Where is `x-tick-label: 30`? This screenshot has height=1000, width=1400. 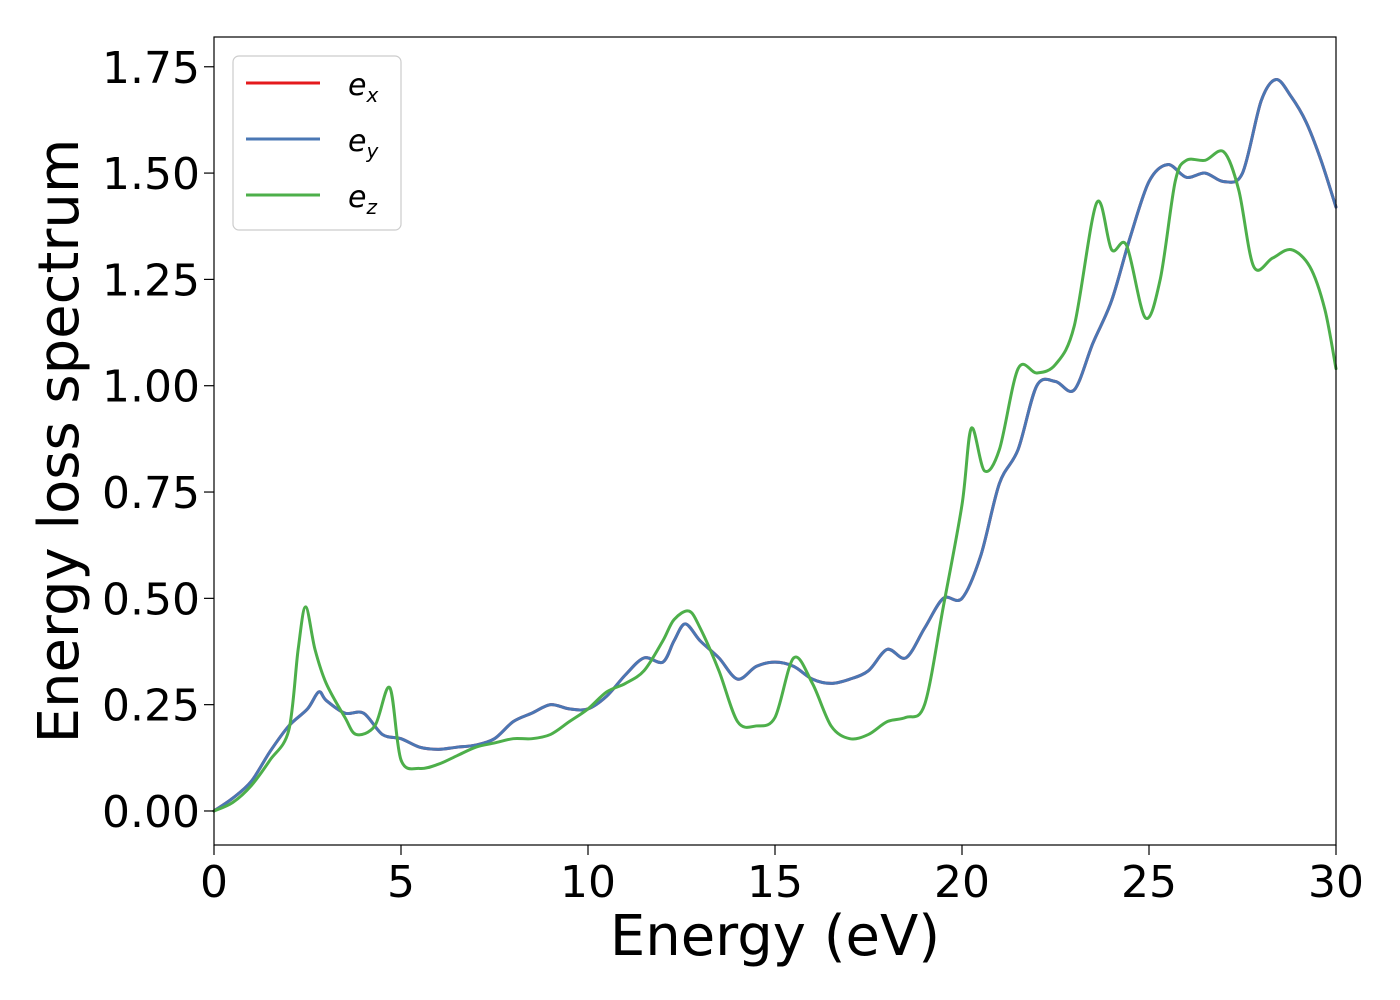 x-tick-label: 30 is located at coordinates (1336, 882).